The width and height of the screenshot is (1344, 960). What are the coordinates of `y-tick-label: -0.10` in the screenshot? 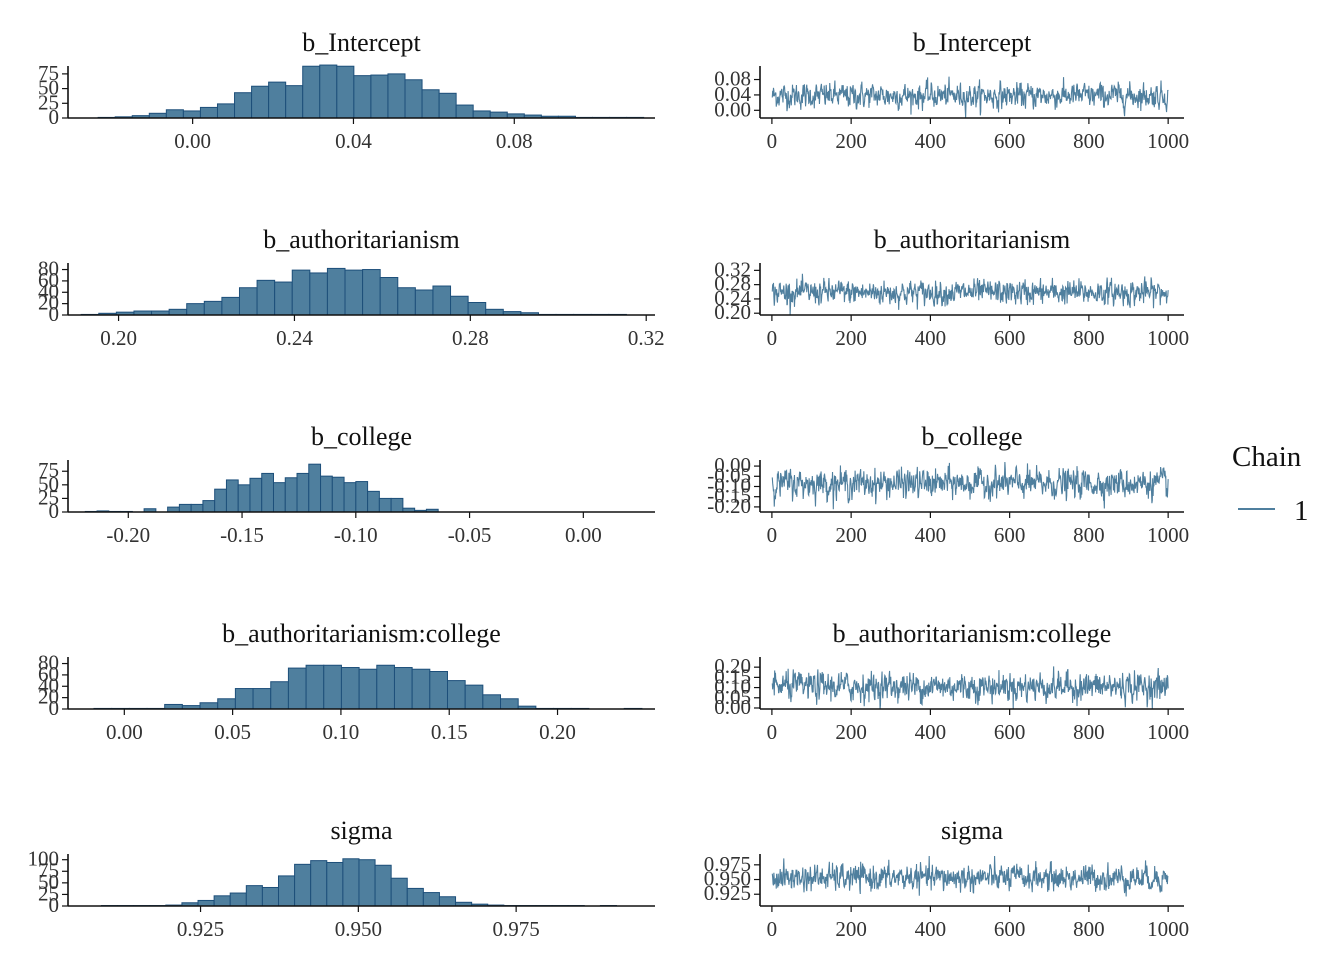 It's located at (729, 485).